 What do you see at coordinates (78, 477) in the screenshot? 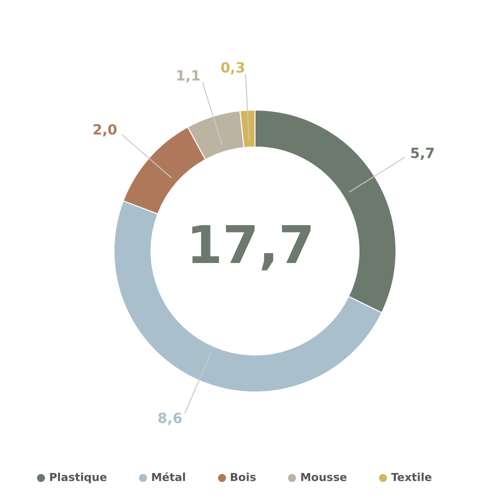
I see `legend-label: Plastique` at bounding box center [78, 477].